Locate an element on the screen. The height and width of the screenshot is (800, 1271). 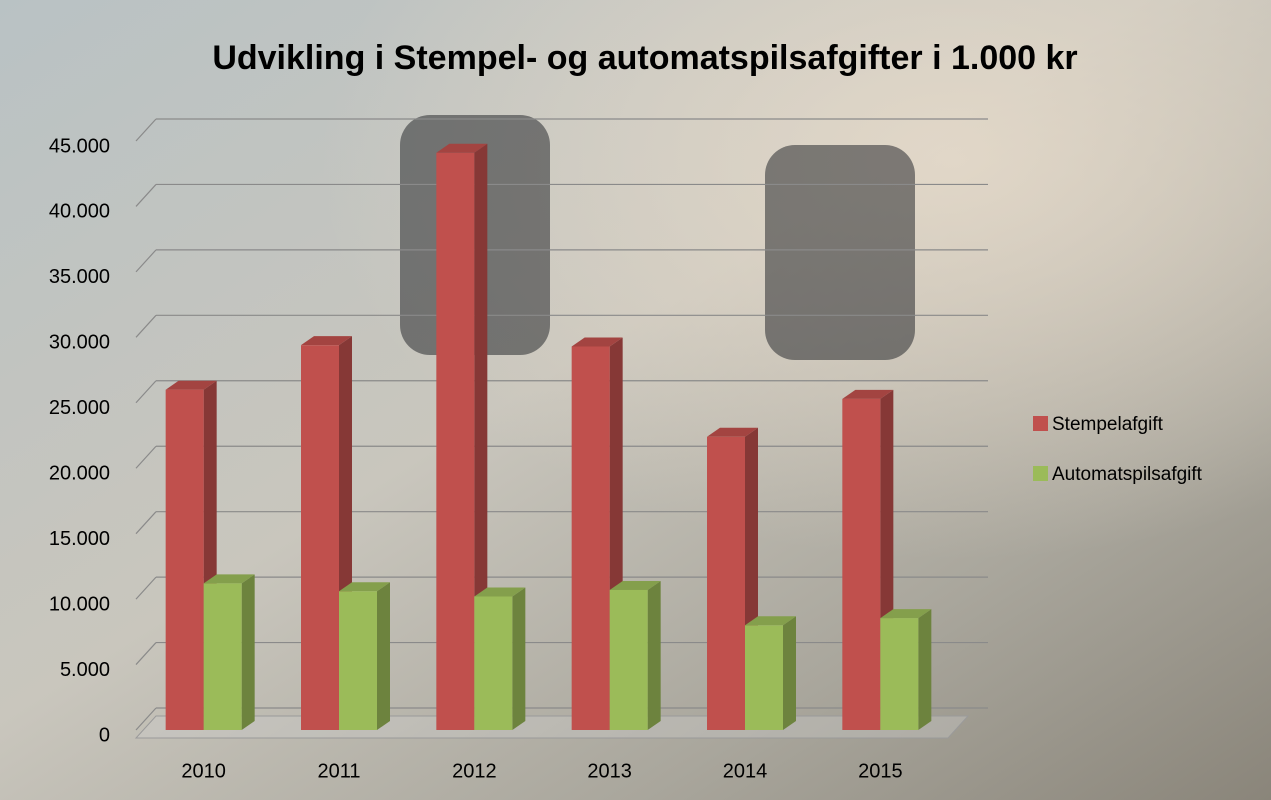
photo-stamp is located at coordinates (840, 252).